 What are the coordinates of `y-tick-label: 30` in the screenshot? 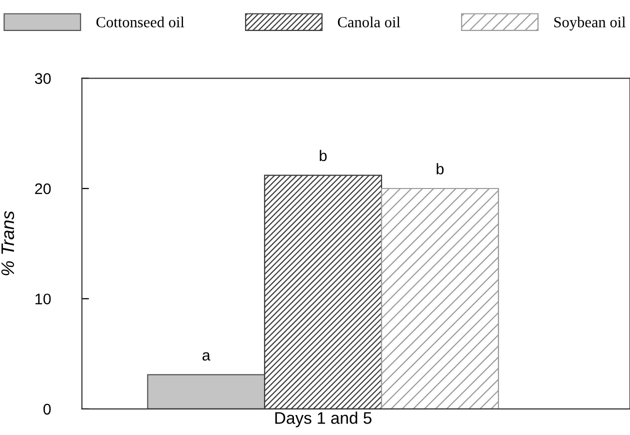 It's located at (42, 78).